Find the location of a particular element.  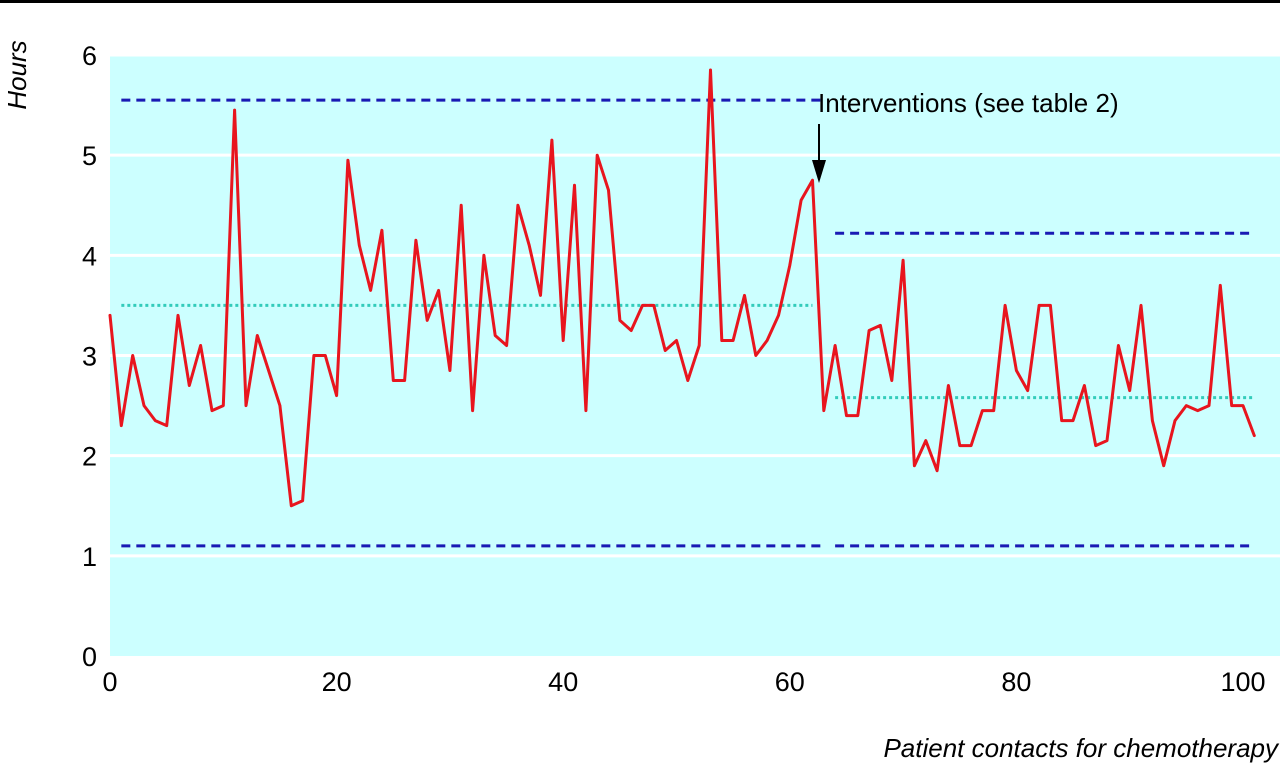

y-tick-label-0: 0 is located at coordinates (89, 657).